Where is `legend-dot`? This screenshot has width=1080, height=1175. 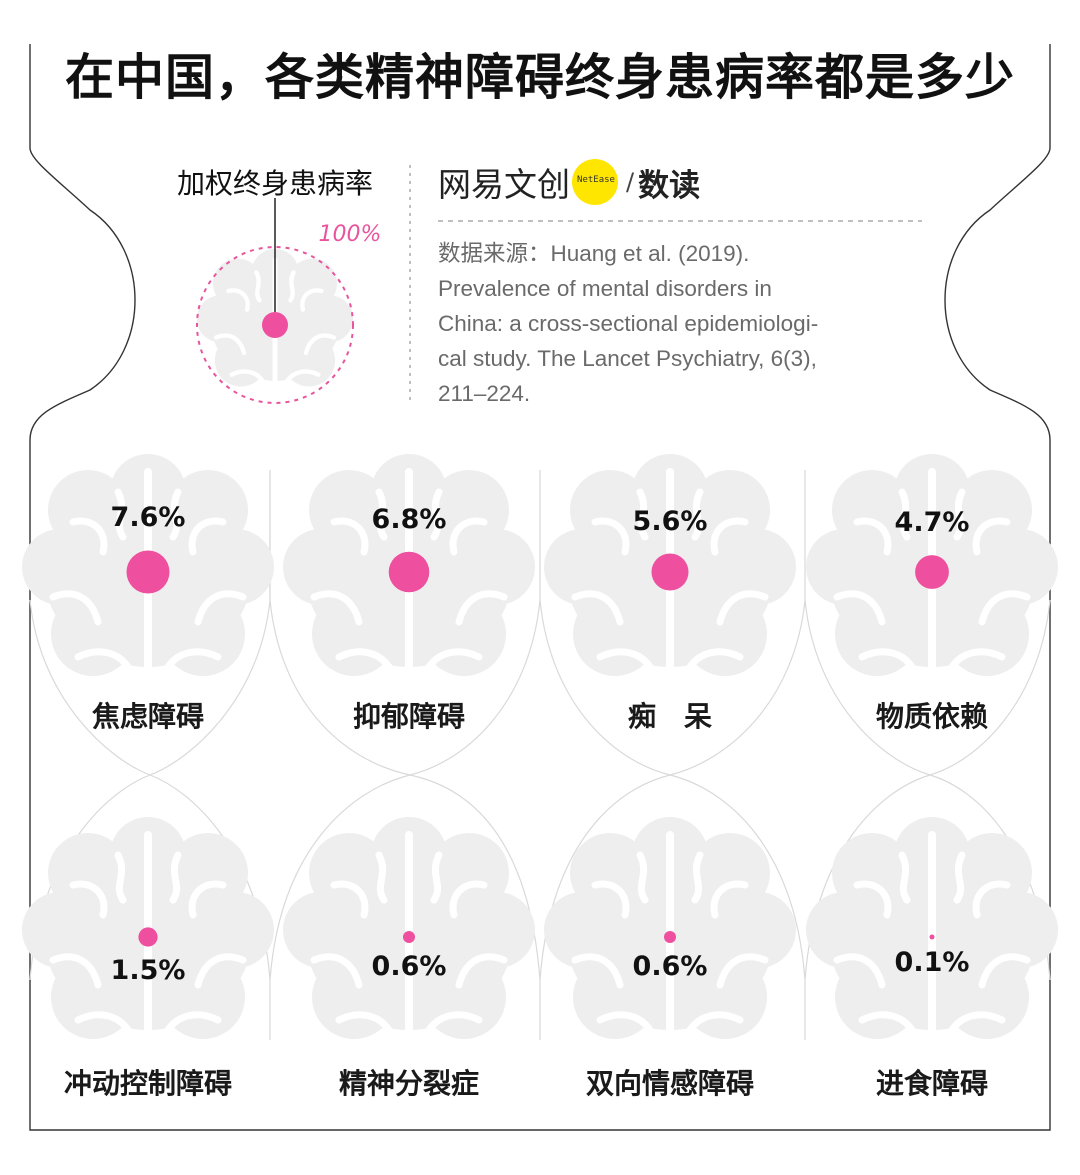 legend-dot is located at coordinates (275, 325).